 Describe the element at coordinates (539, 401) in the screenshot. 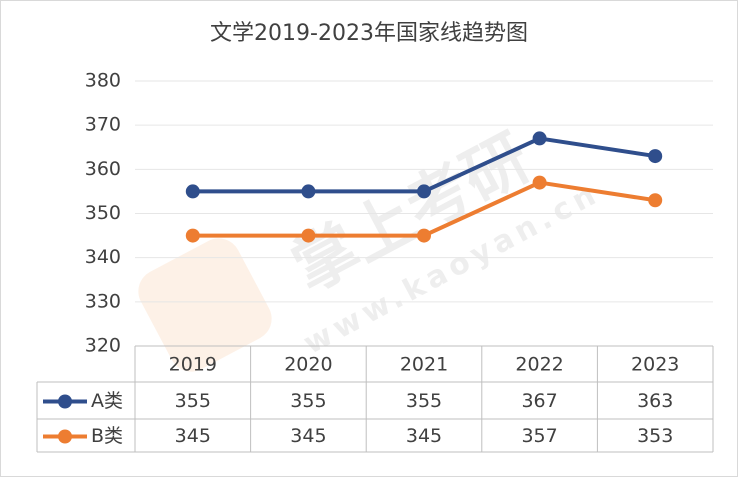

I see `table-value: 367` at that location.